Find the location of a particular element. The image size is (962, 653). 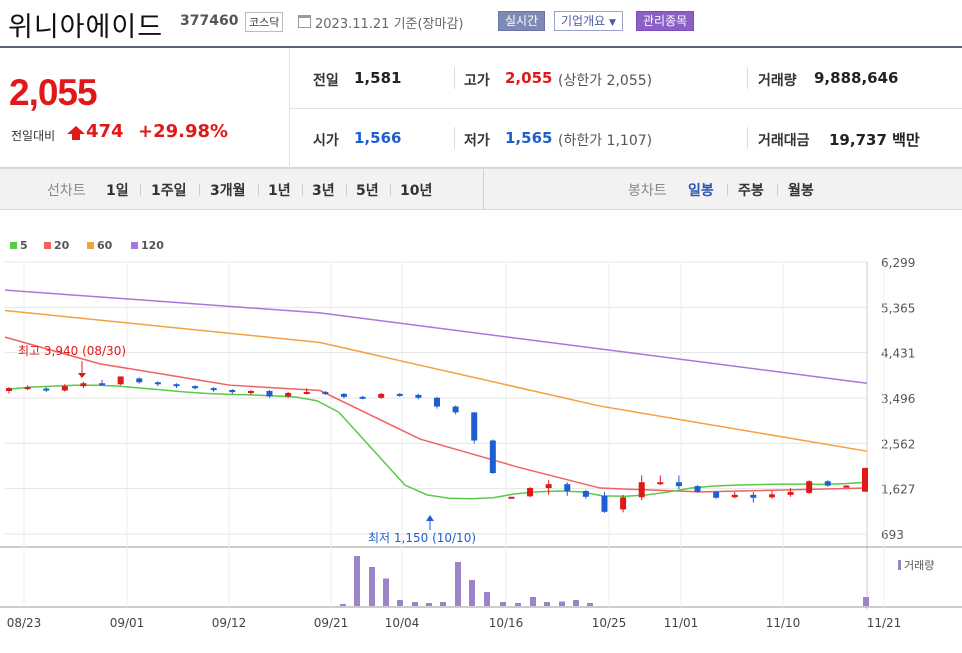

y-tick-label: 3,496 is located at coordinates (898, 399).